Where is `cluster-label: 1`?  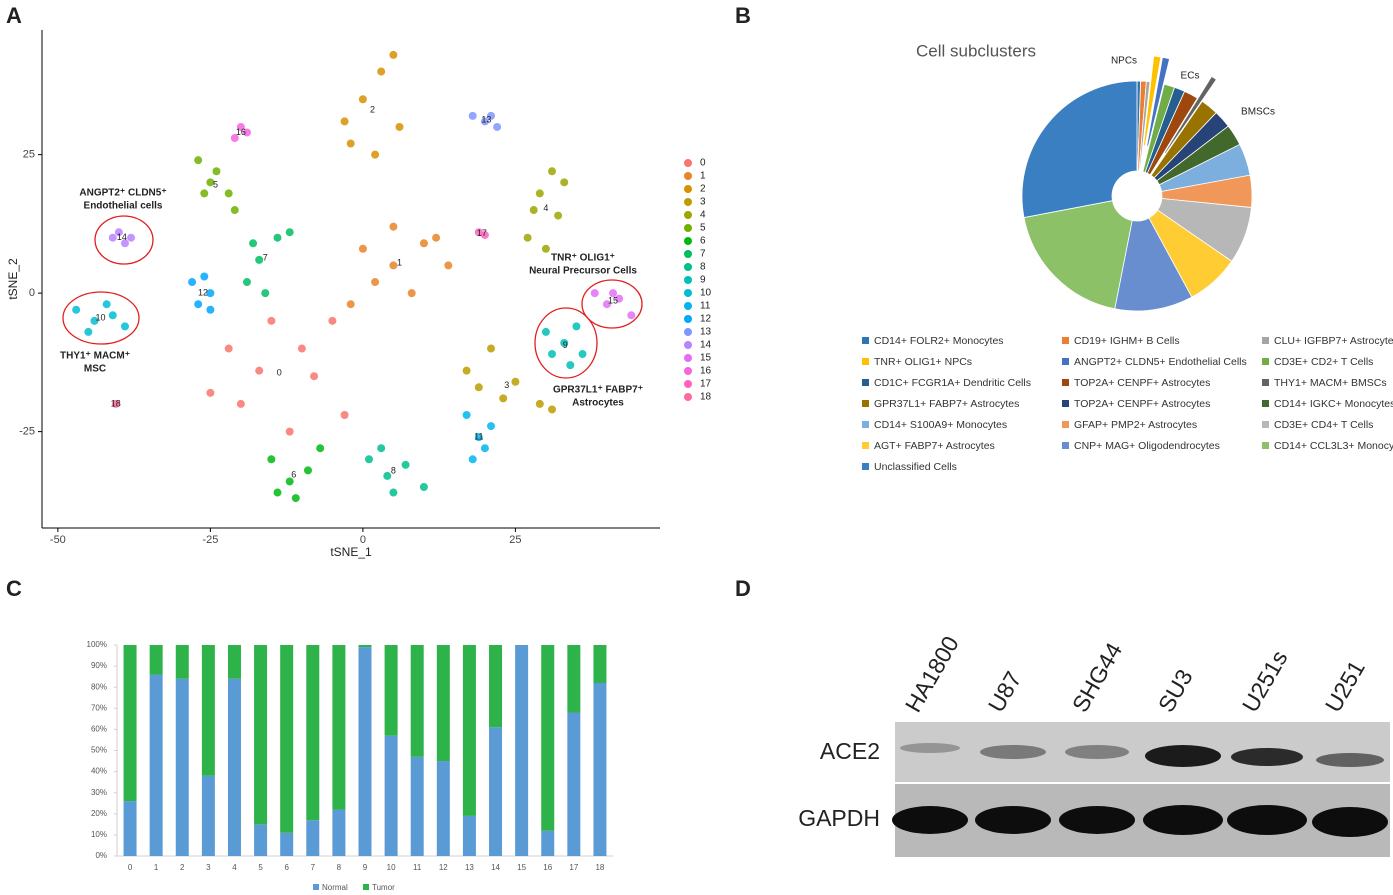 cluster-label: 1 is located at coordinates (399, 262).